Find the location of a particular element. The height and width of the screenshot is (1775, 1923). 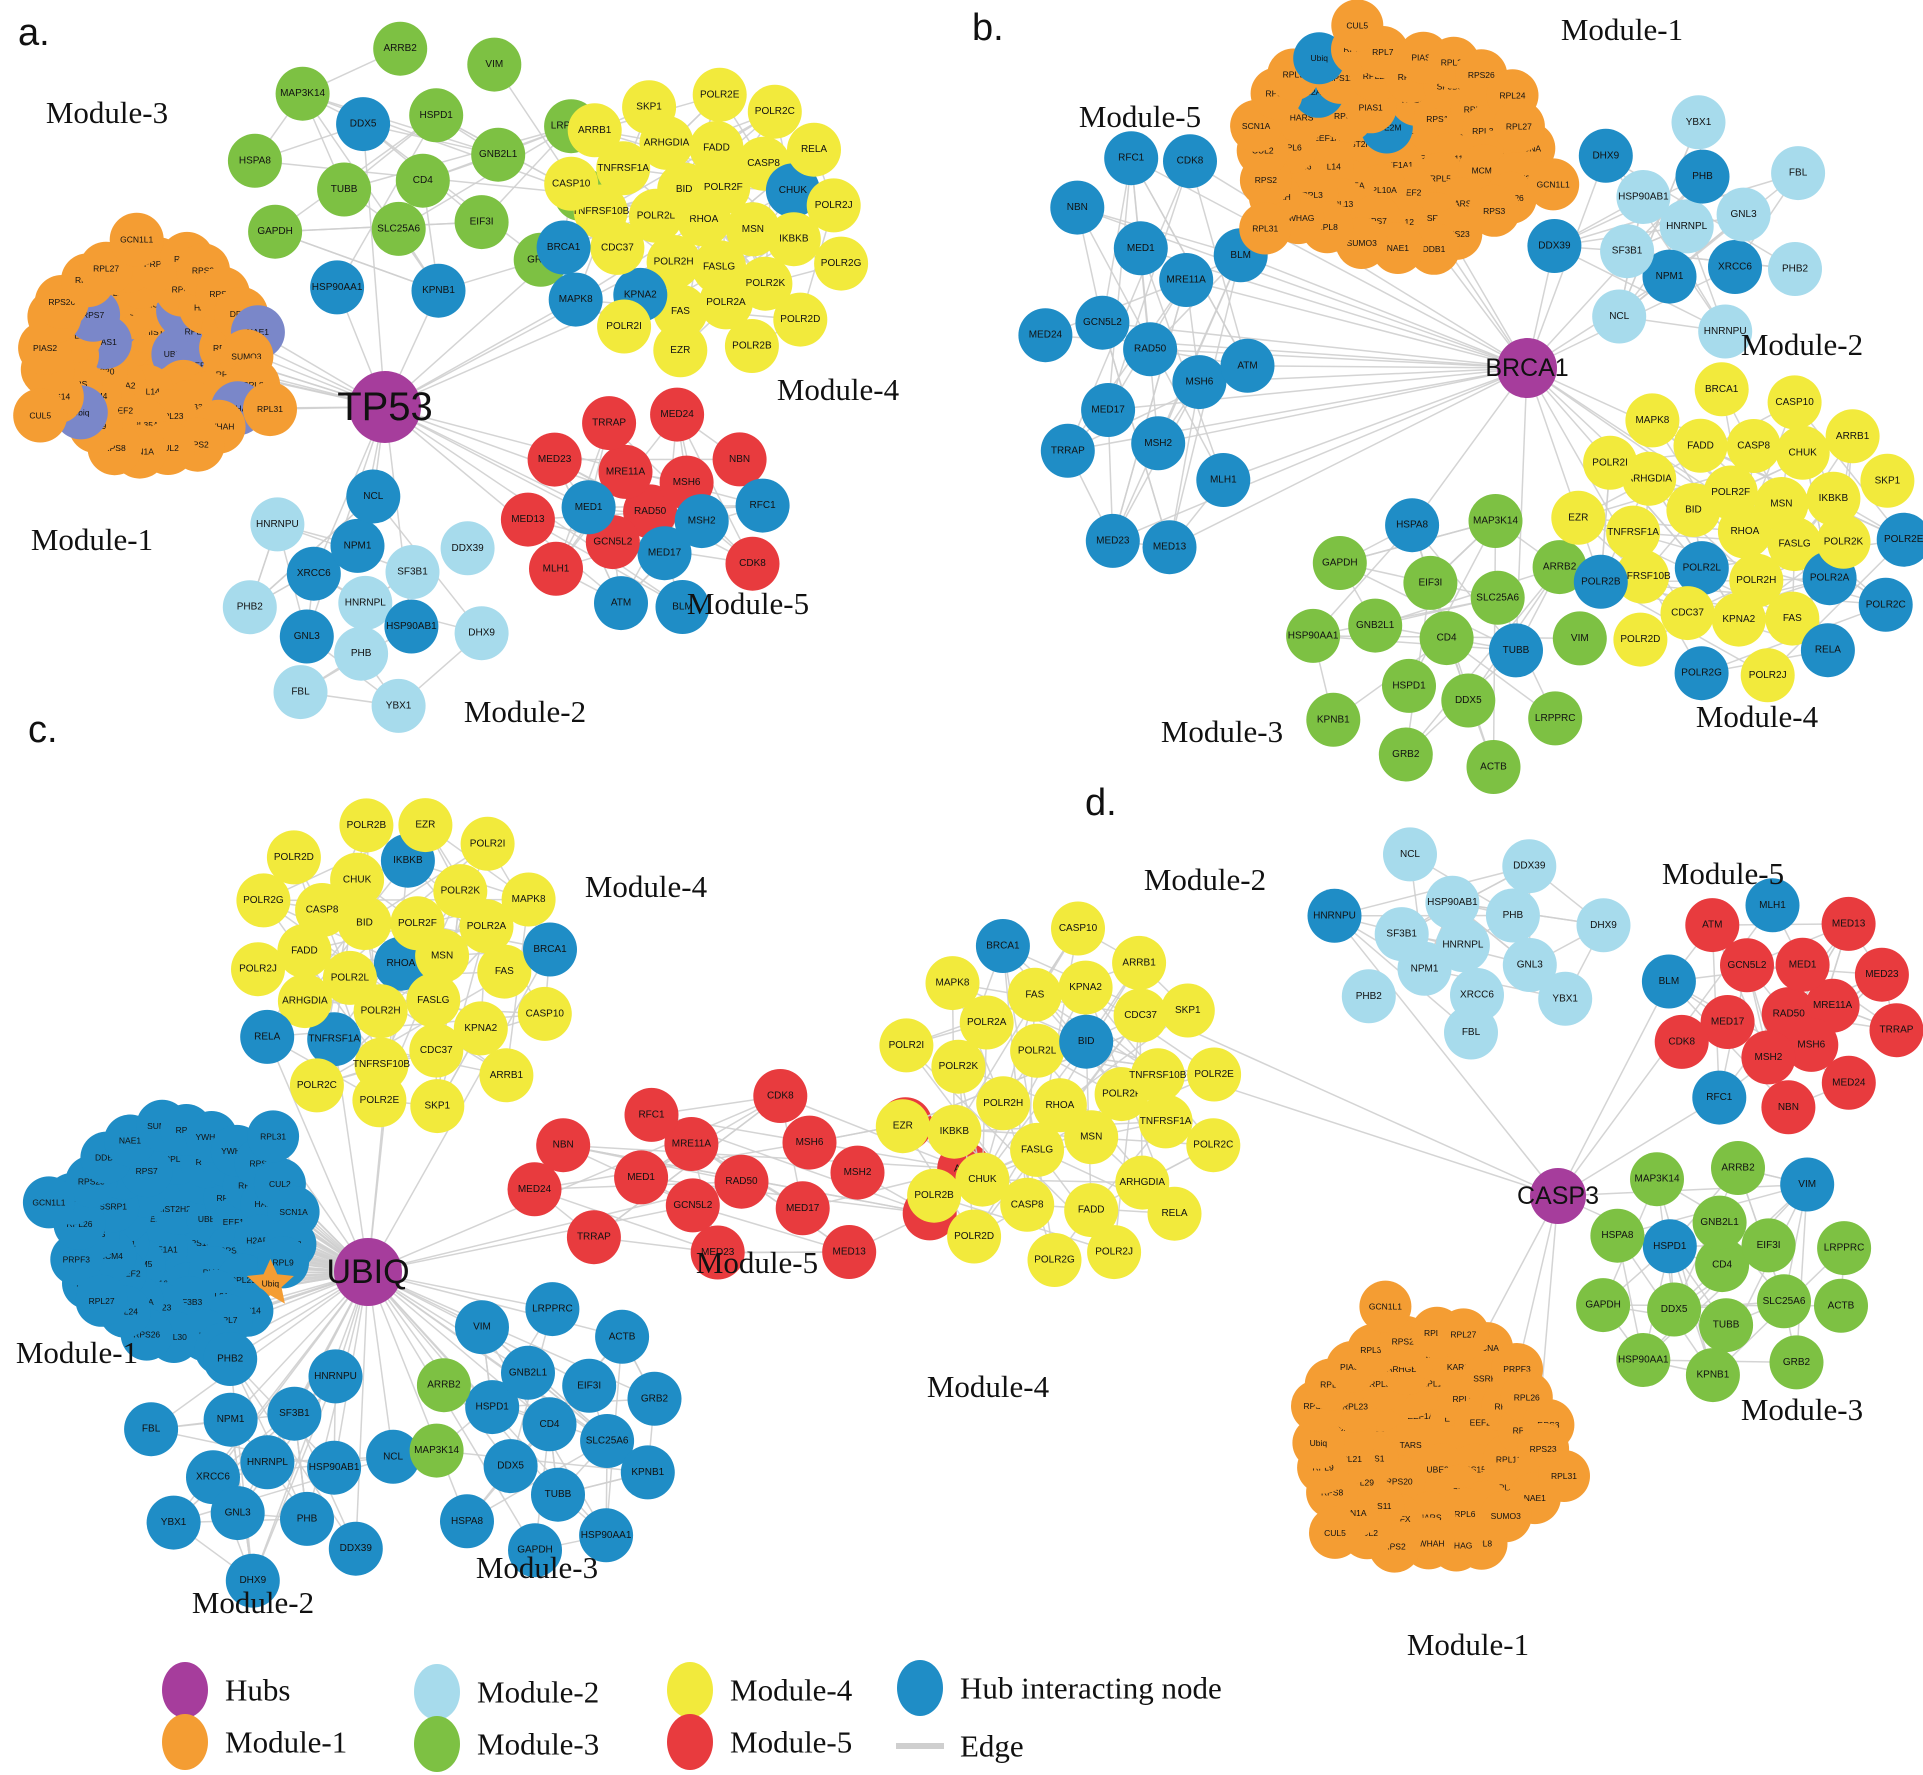

node-label-RPS26: RPS26 is located at coordinates (1405, 1342).